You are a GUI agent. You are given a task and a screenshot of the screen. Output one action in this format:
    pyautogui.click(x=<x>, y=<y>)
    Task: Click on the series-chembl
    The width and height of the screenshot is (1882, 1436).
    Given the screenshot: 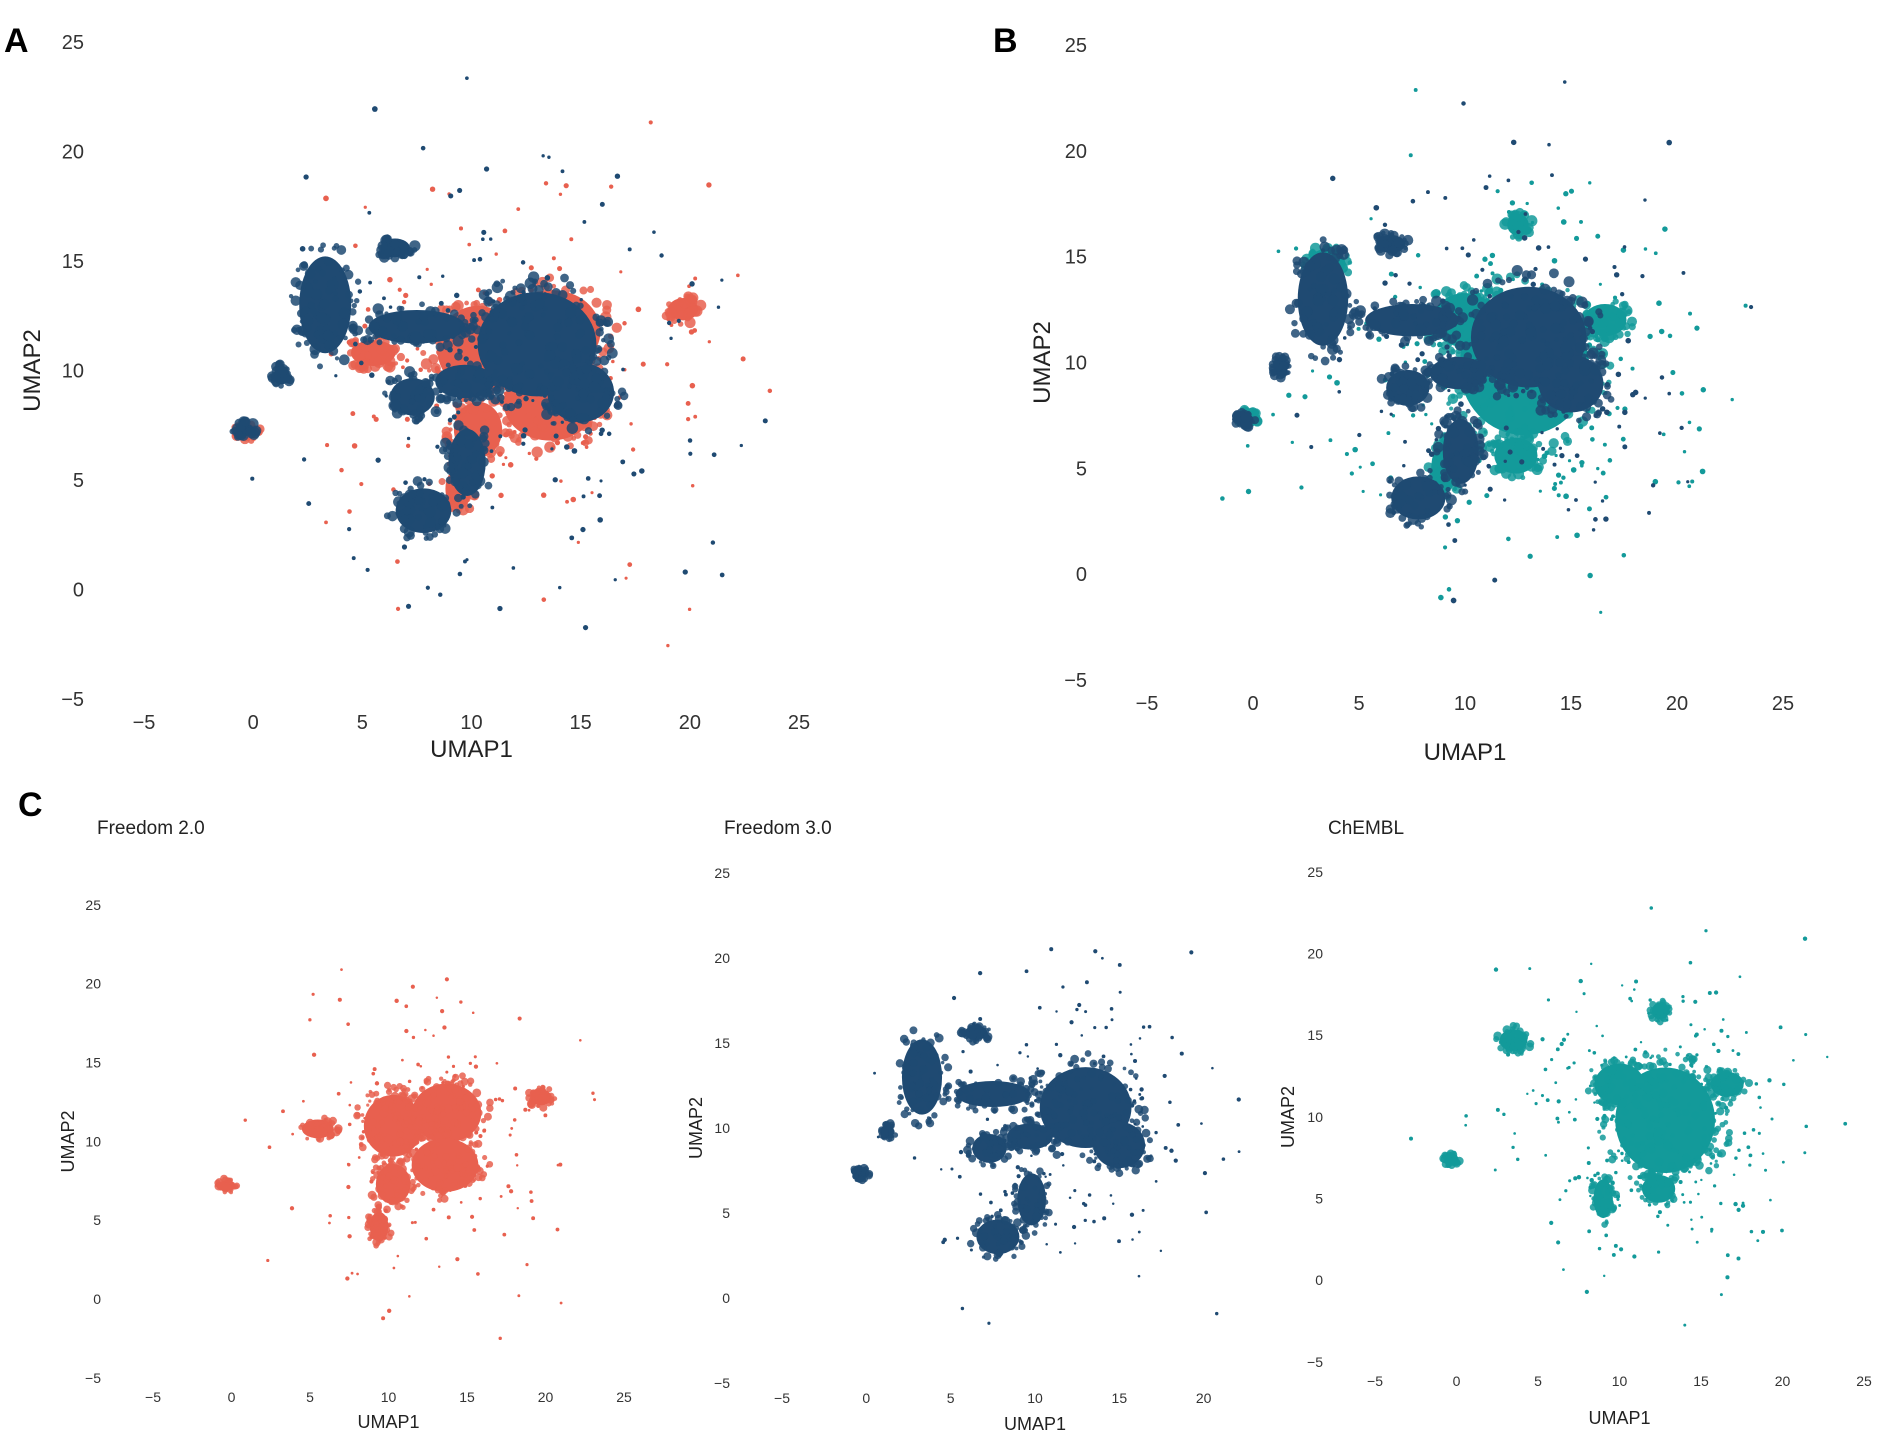 What is the action you would take?
    pyautogui.click(x=1628, y=1116)
    